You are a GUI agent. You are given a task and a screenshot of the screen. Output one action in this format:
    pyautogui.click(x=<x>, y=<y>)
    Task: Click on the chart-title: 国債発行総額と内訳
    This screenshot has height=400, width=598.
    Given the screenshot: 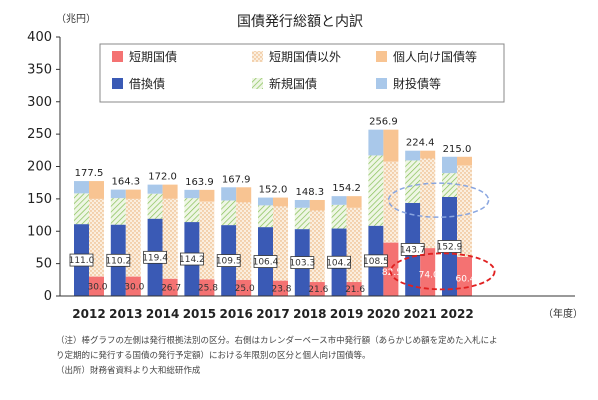 What is the action you would take?
    pyautogui.click(x=300, y=22)
    